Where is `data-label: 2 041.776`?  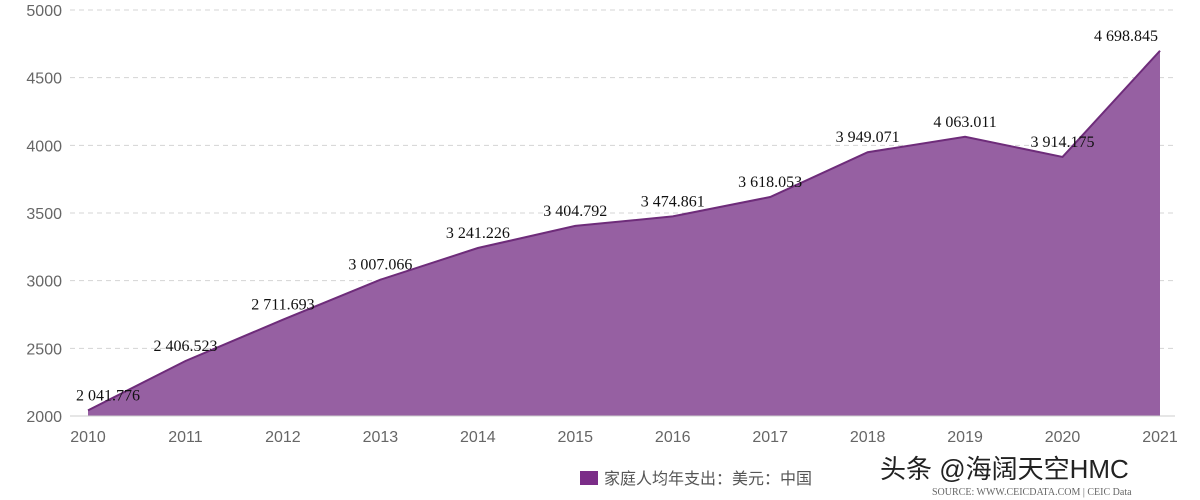 data-label: 2 041.776 is located at coordinates (108, 395).